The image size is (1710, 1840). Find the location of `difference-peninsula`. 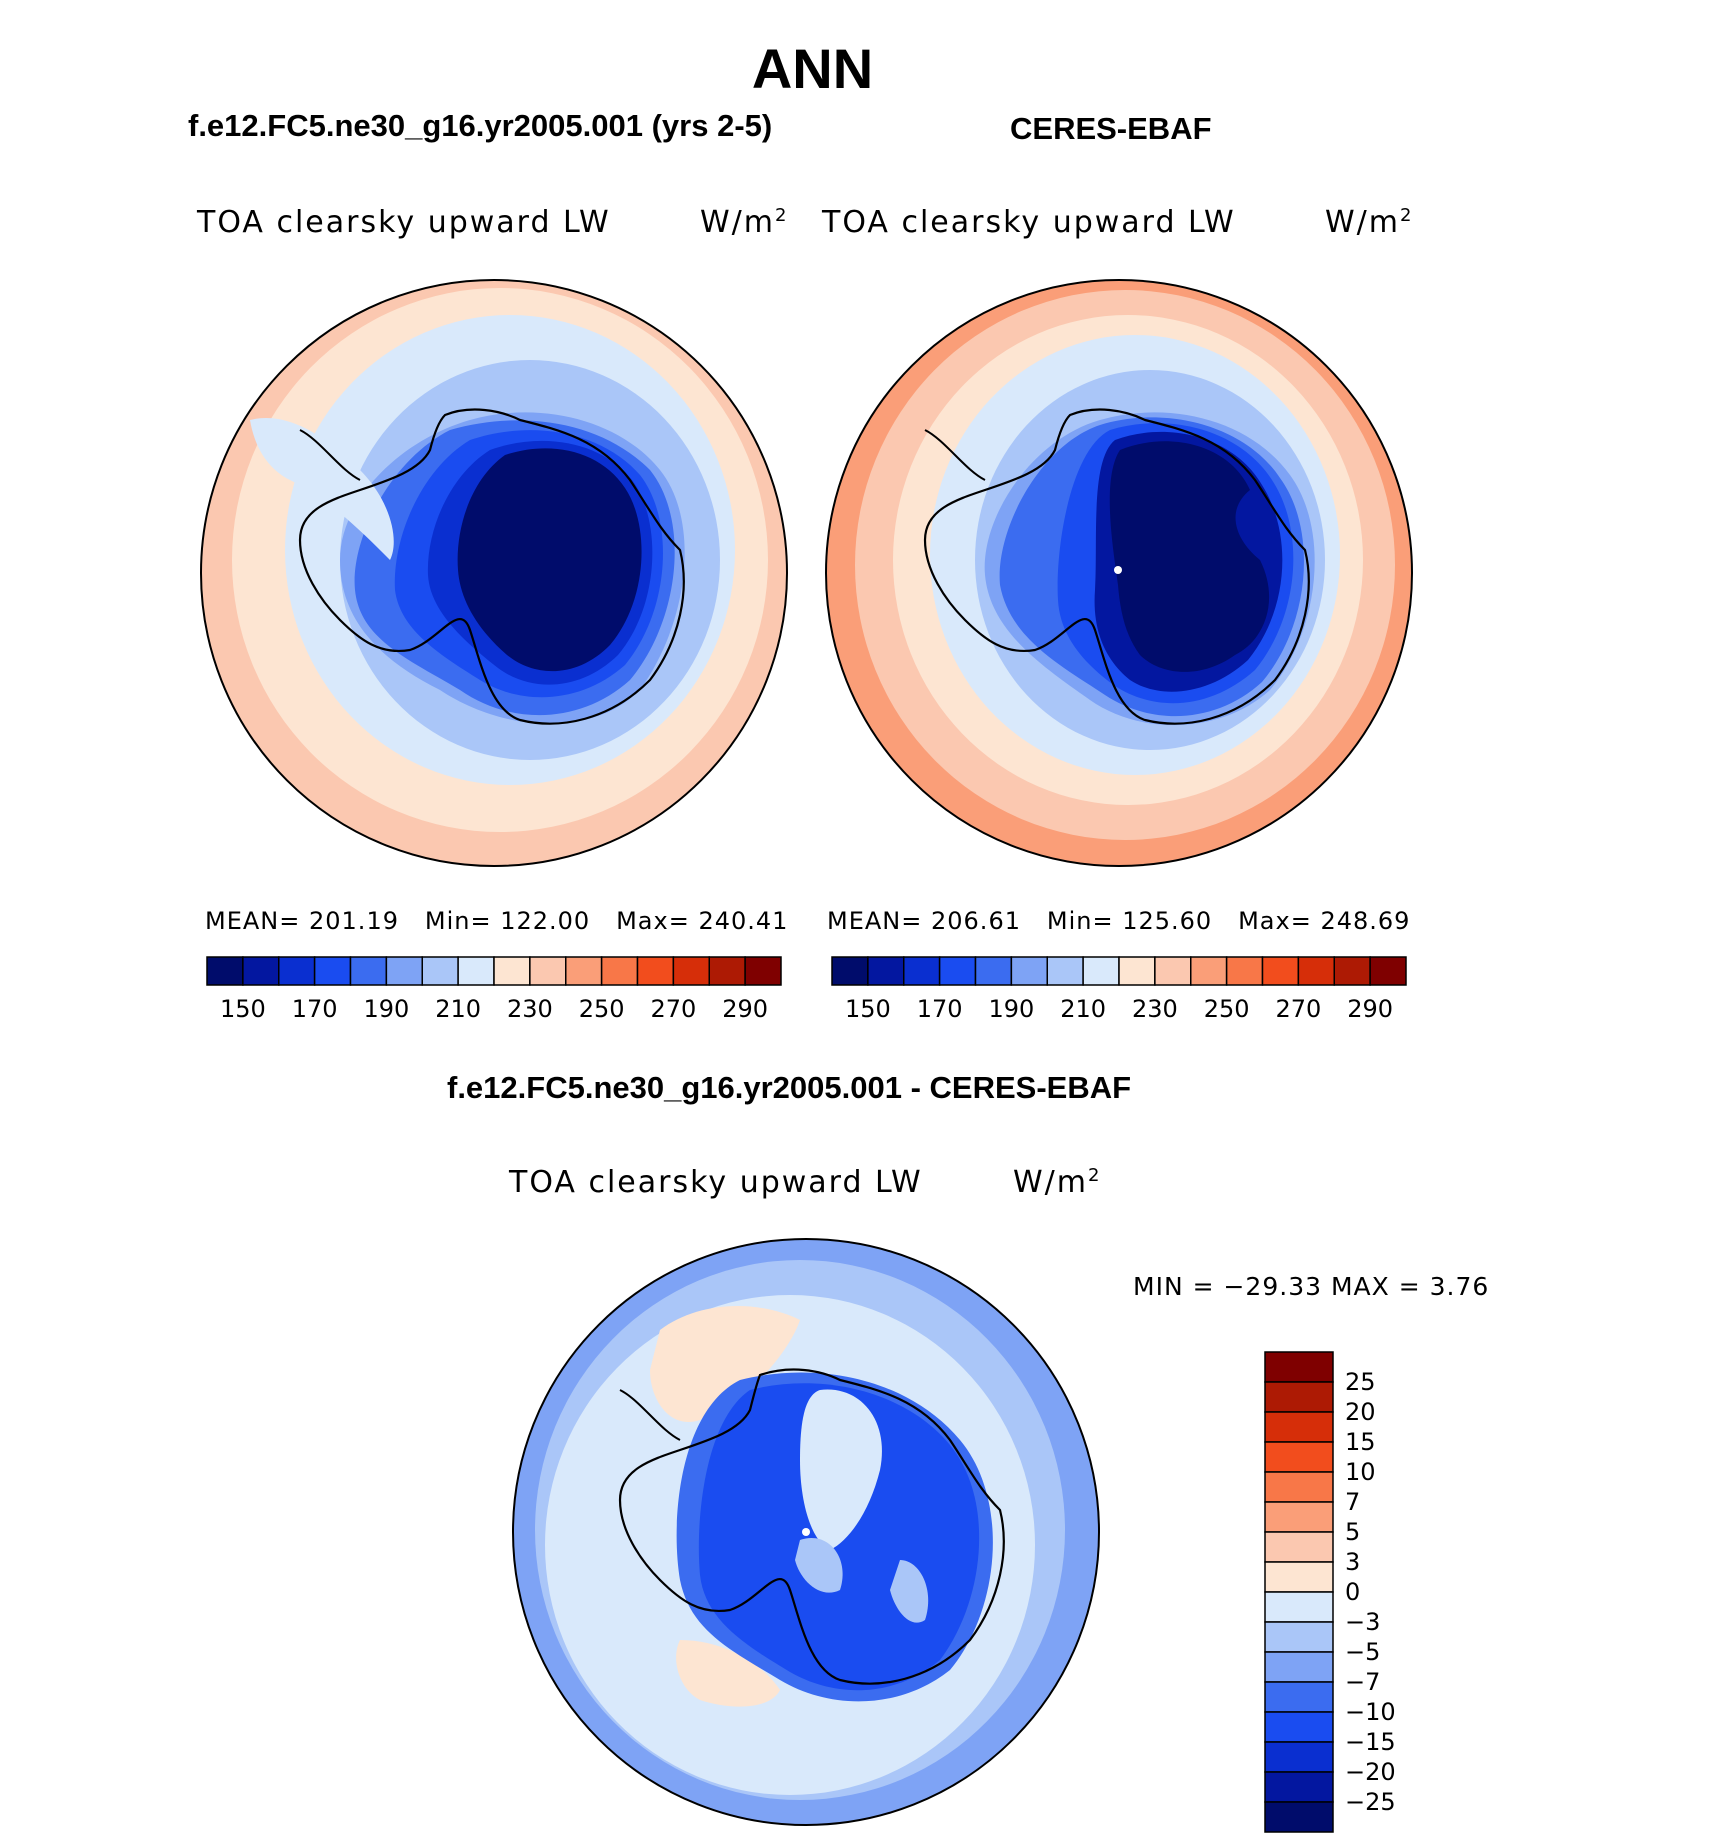

difference-peninsula is located at coordinates (650, 1415).